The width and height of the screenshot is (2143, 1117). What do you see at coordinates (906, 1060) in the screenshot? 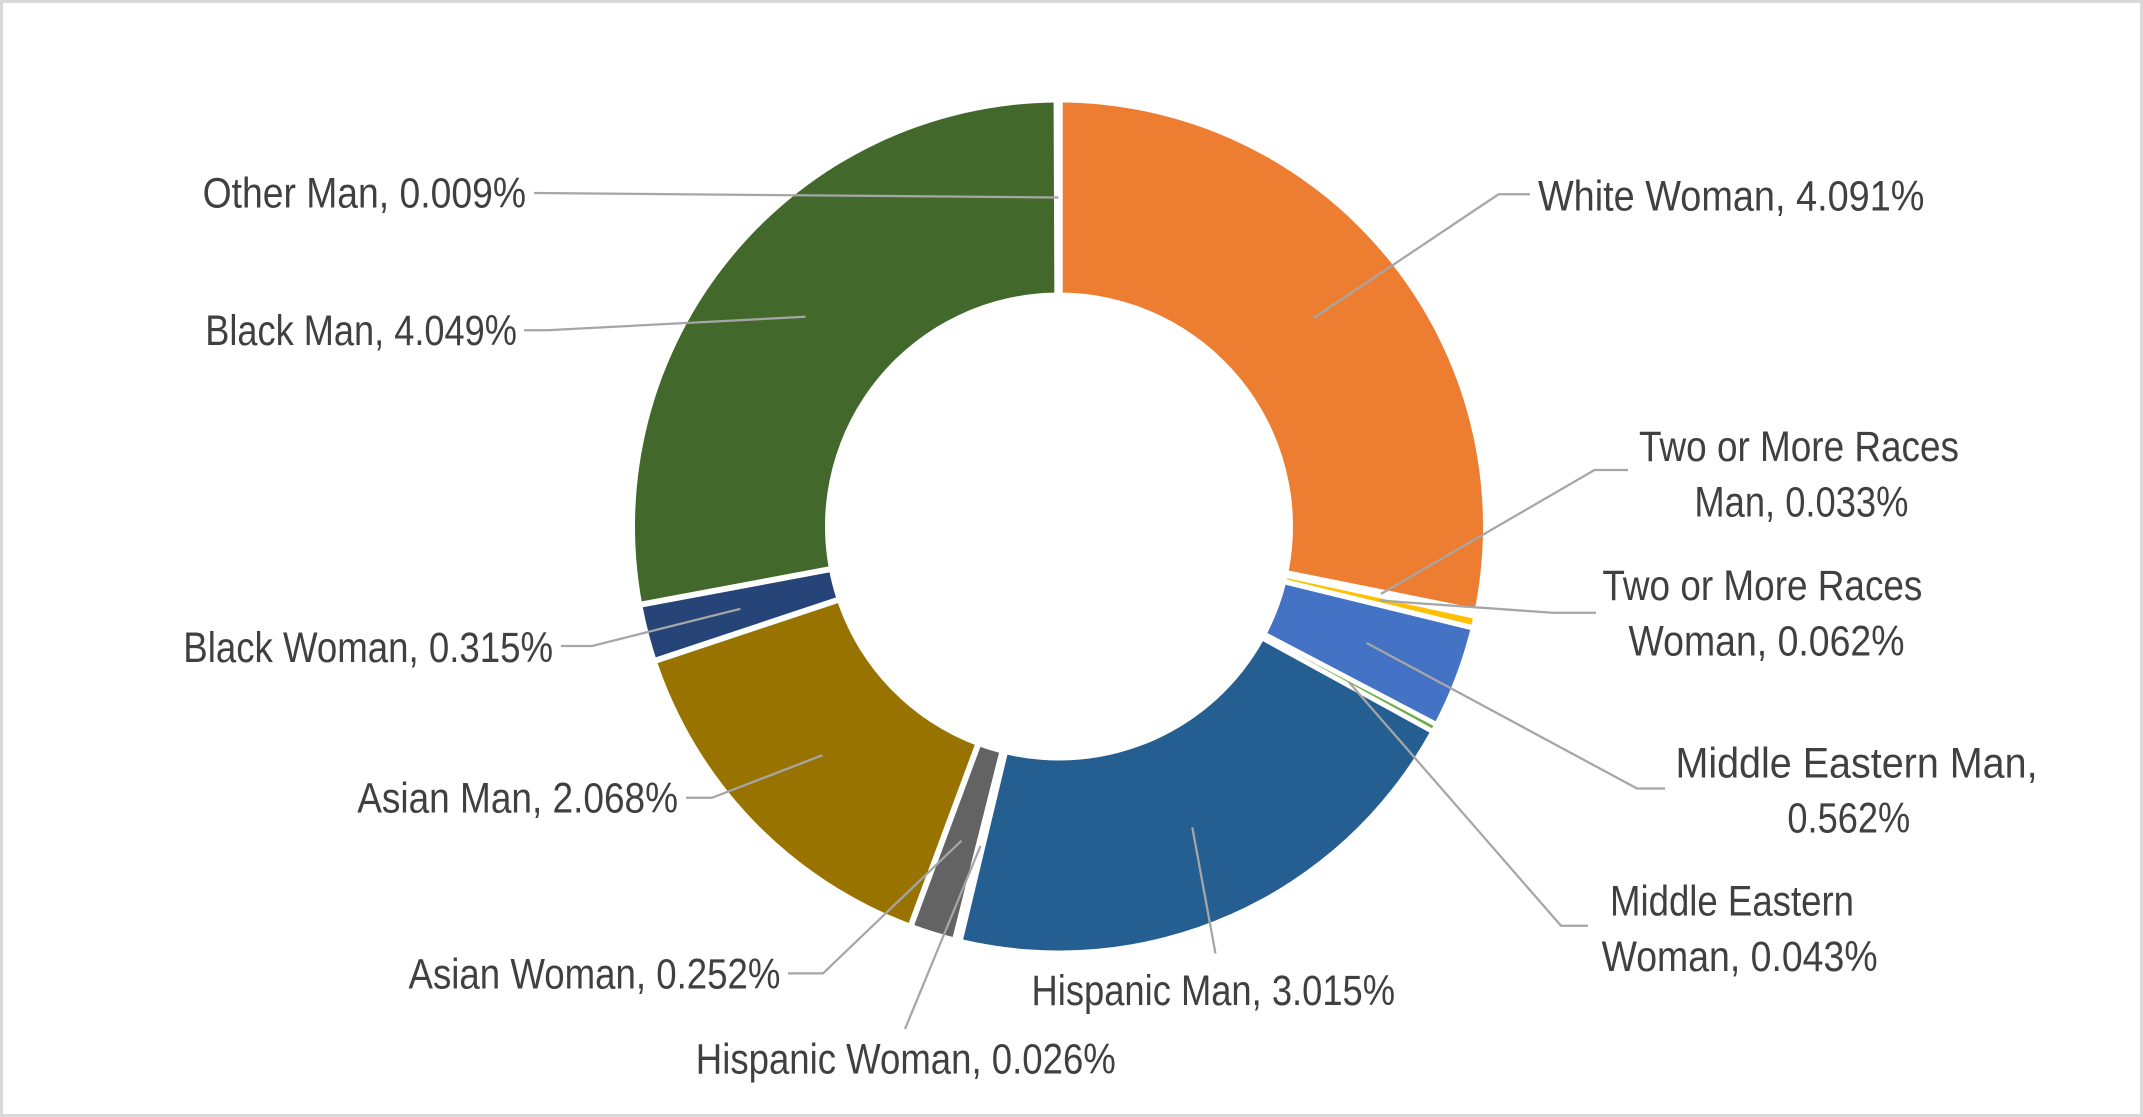
I see `svg-text: Hispanic Woman, 0.026%` at bounding box center [906, 1060].